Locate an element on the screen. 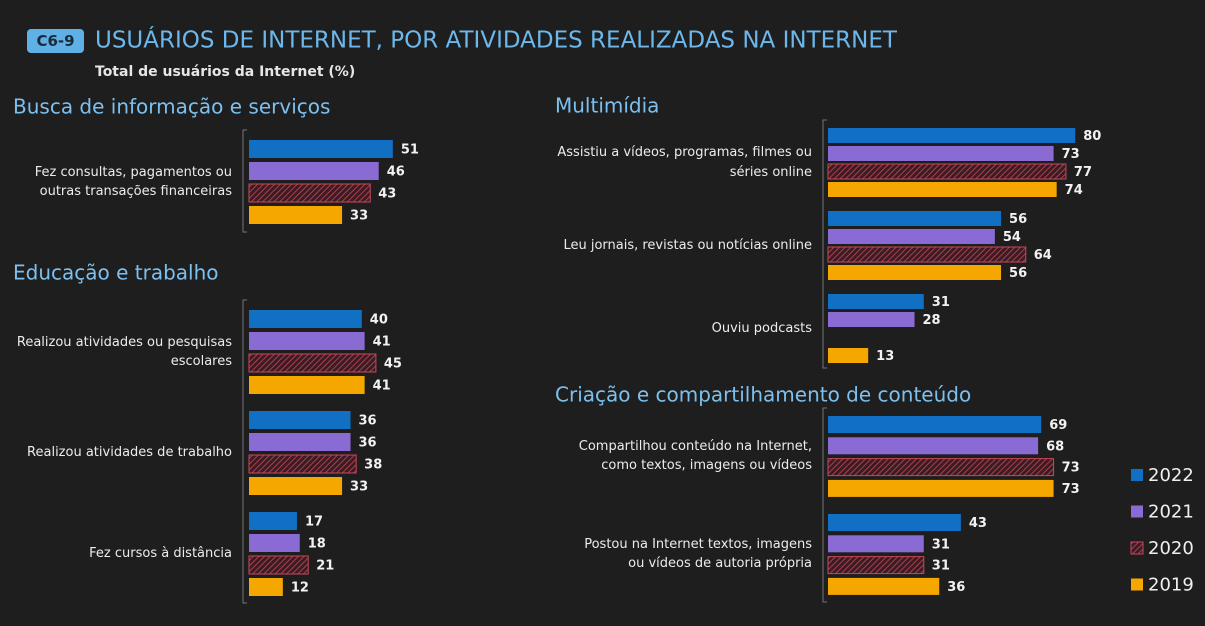 This screenshot has width=1205, height=626. section-title: Multimídia is located at coordinates (607, 106).